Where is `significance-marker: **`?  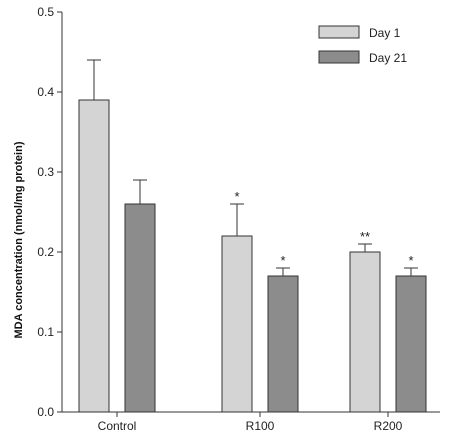 significance-marker: ** is located at coordinates (365, 236).